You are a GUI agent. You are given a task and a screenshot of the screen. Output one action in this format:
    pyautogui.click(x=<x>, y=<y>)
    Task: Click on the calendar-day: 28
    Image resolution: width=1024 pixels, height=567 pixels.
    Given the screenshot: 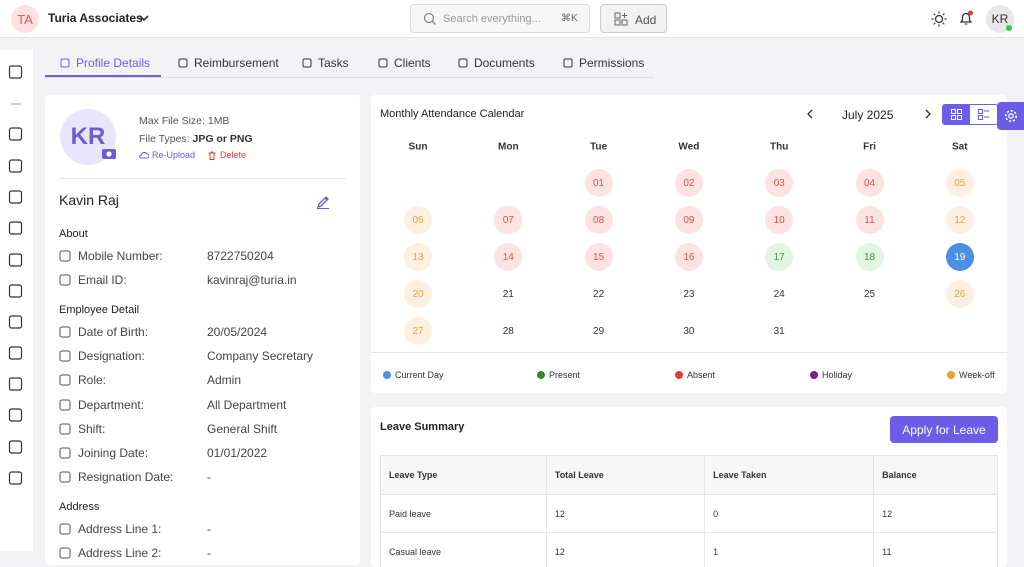 What is the action you would take?
    pyautogui.click(x=508, y=331)
    